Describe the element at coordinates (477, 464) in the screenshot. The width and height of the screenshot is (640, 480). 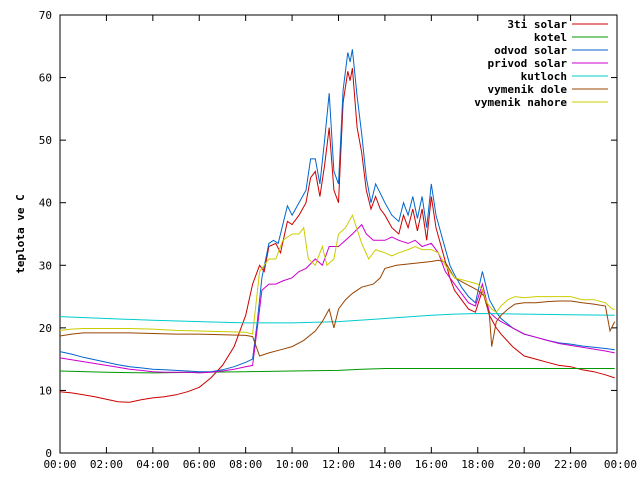
I see `x-tick-label: 18:00` at that location.